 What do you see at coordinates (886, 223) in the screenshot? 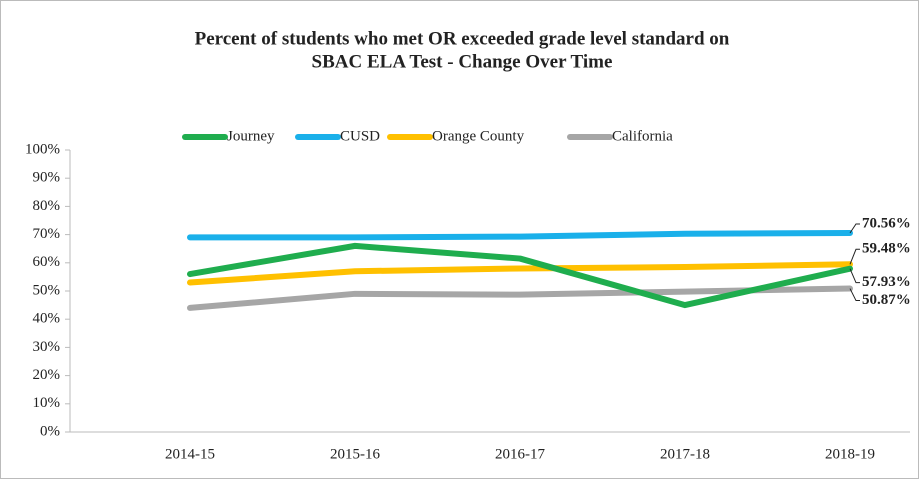
I see `data-label: 70.56%` at bounding box center [886, 223].